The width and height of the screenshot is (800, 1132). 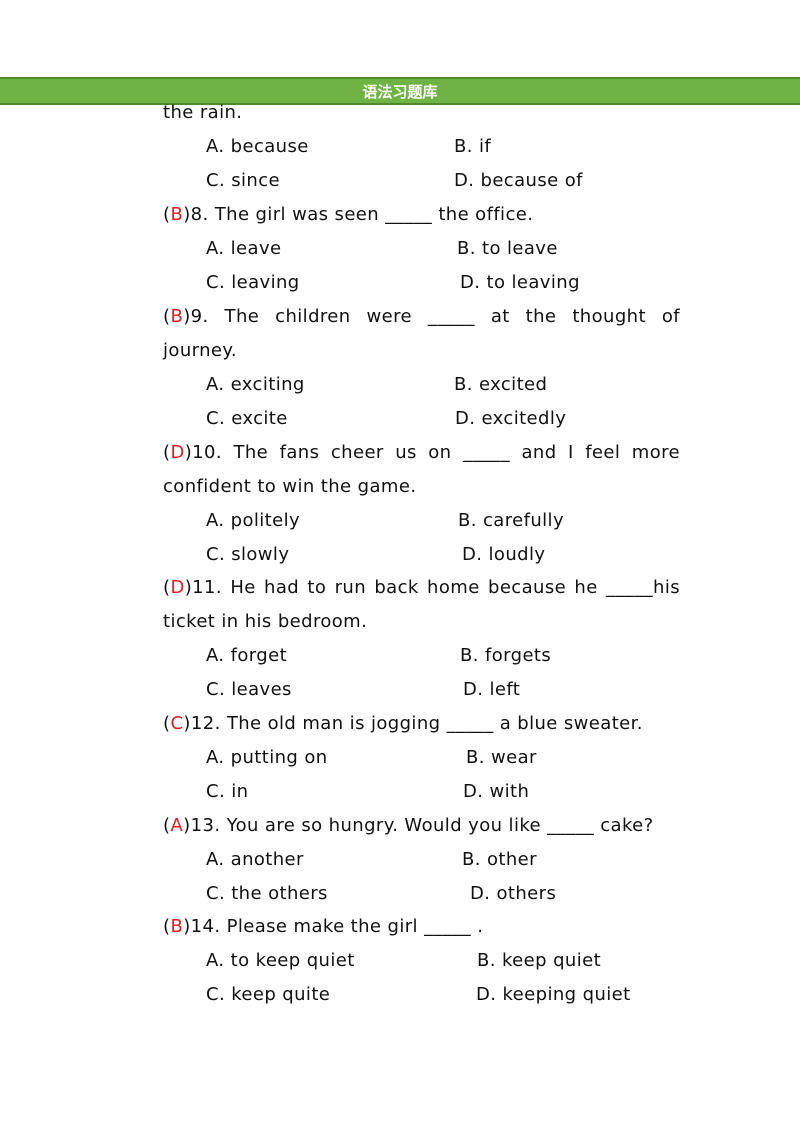 I want to click on q12-answer: C, so click(x=177, y=723).